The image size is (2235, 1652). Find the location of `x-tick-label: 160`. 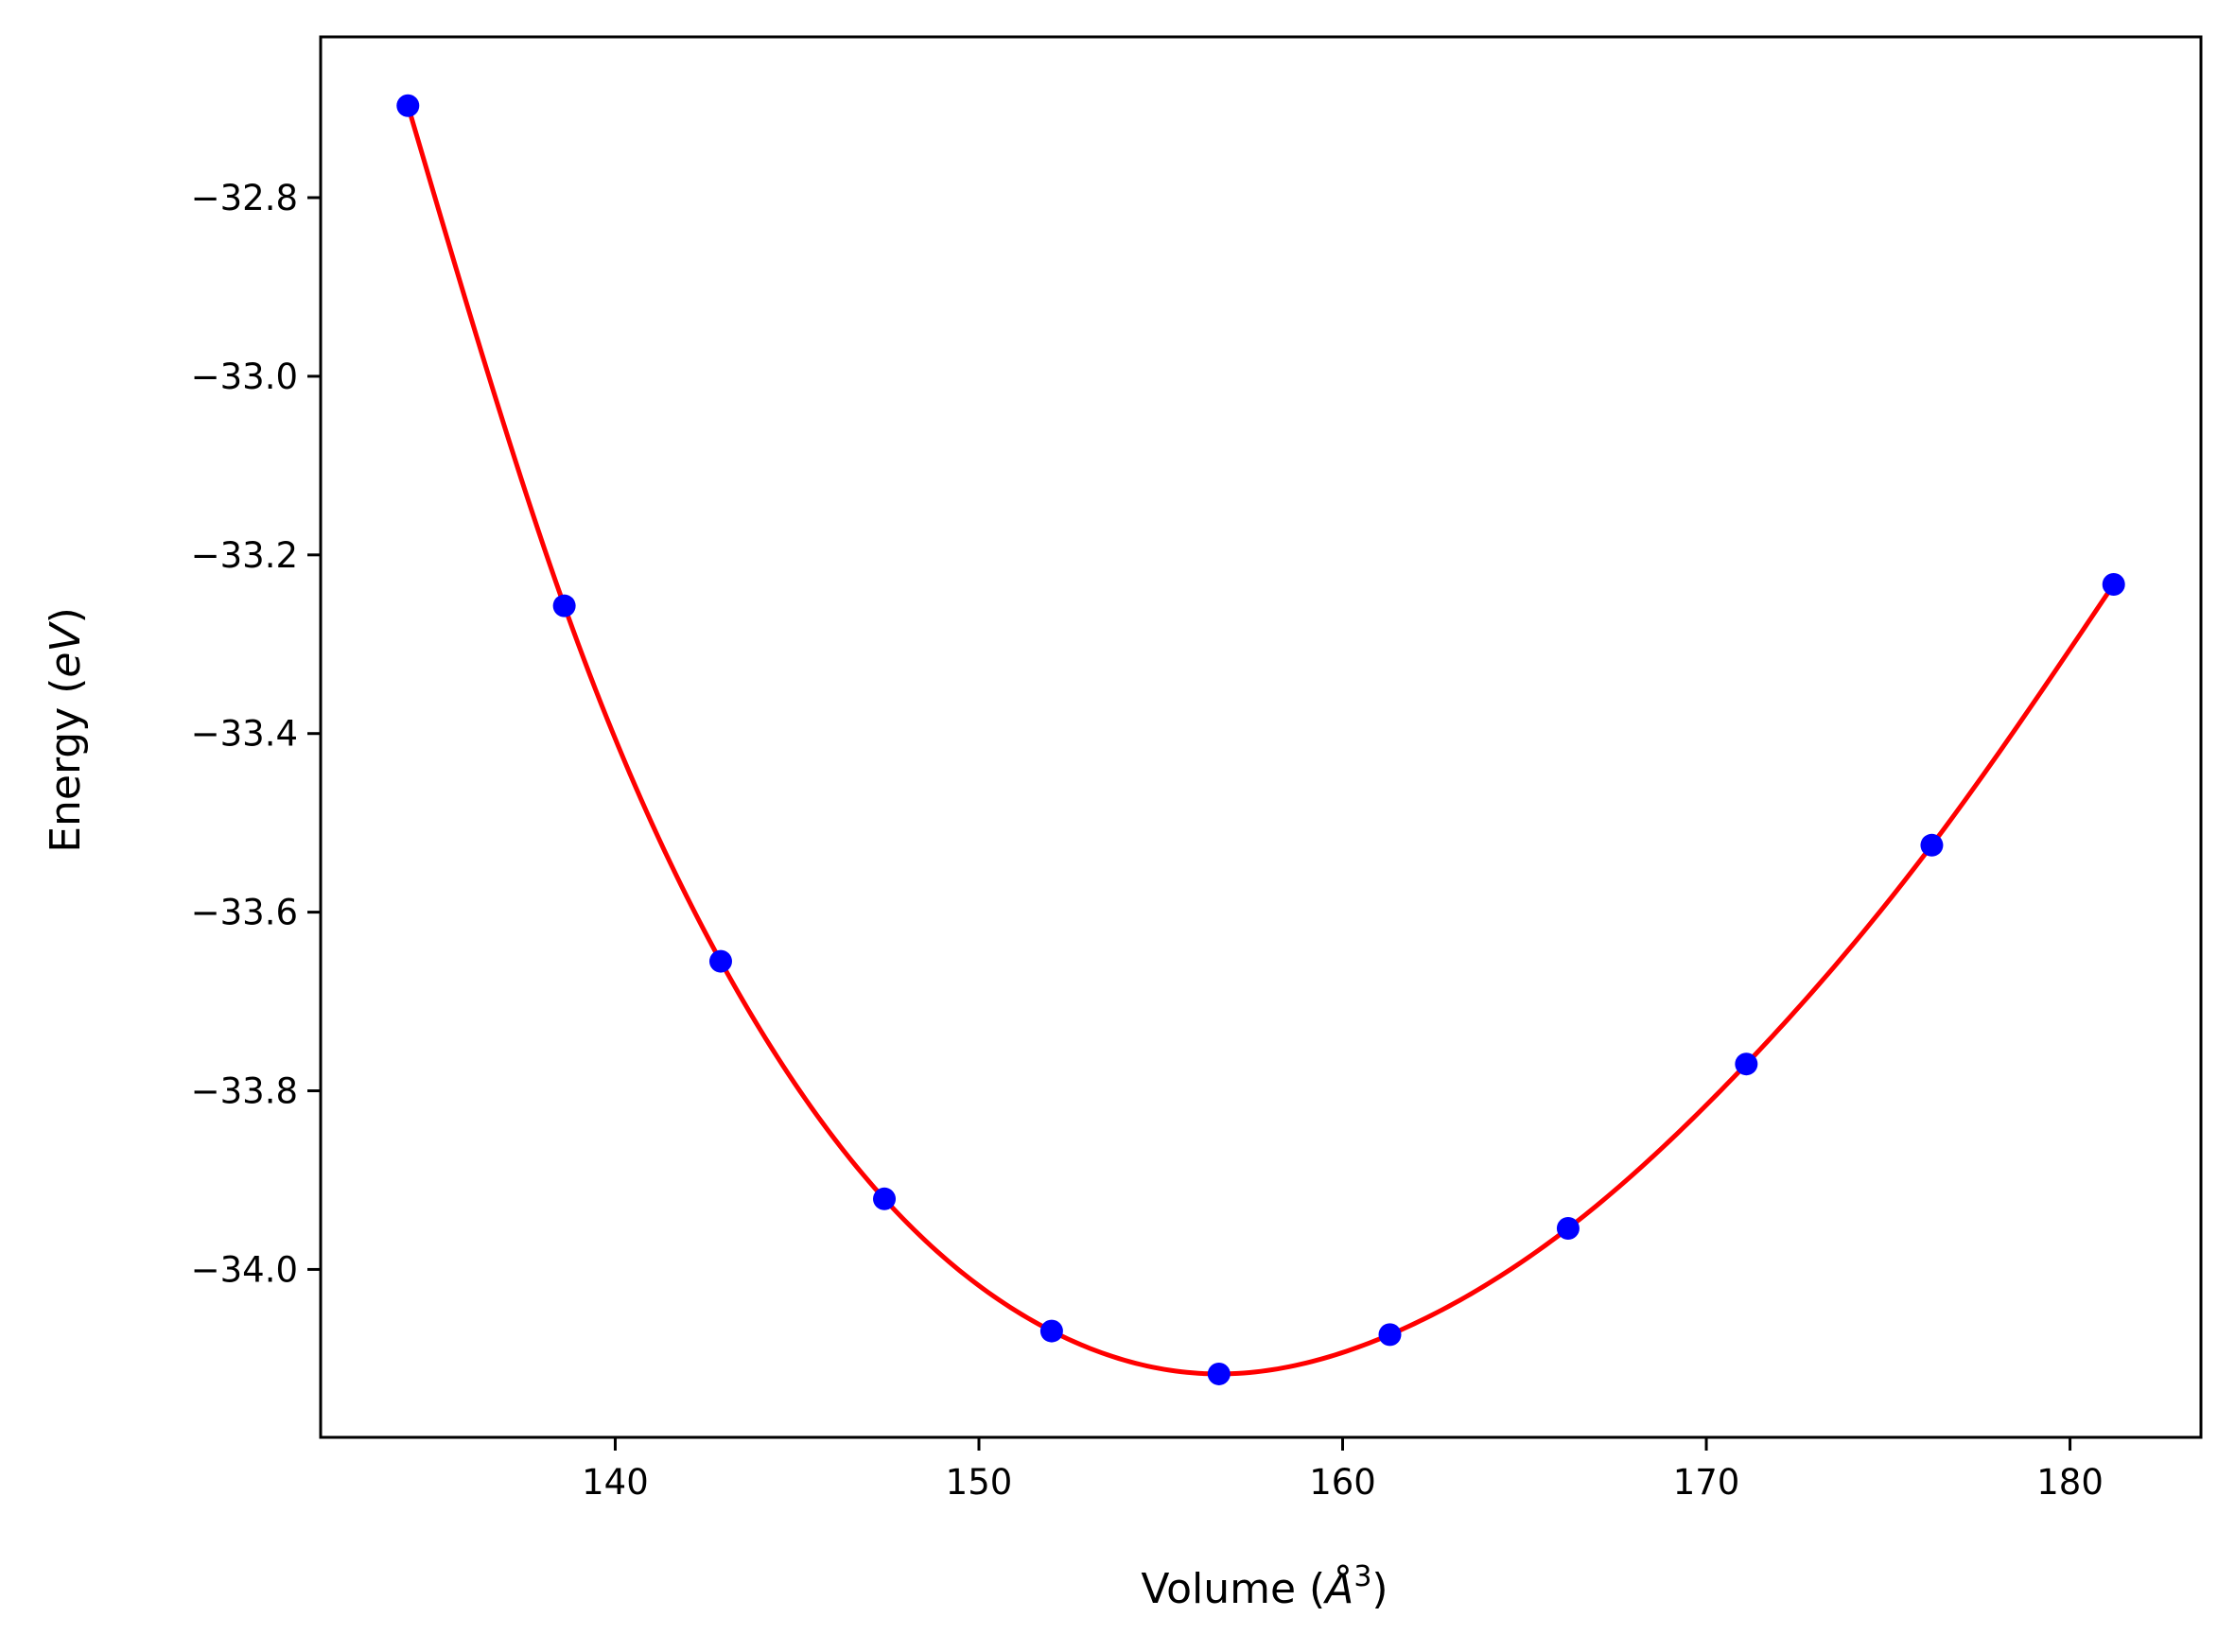

x-tick-label: 160 is located at coordinates (1342, 1483).